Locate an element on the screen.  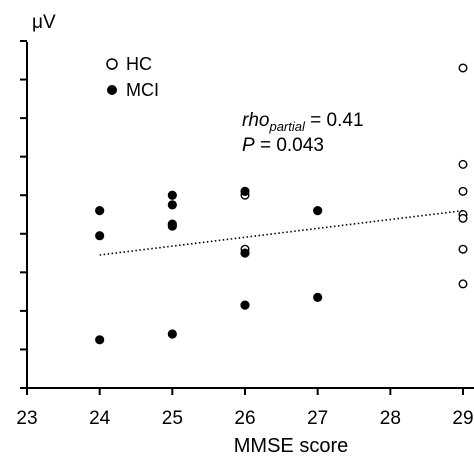
legend-marker-mci is located at coordinates (112, 90).